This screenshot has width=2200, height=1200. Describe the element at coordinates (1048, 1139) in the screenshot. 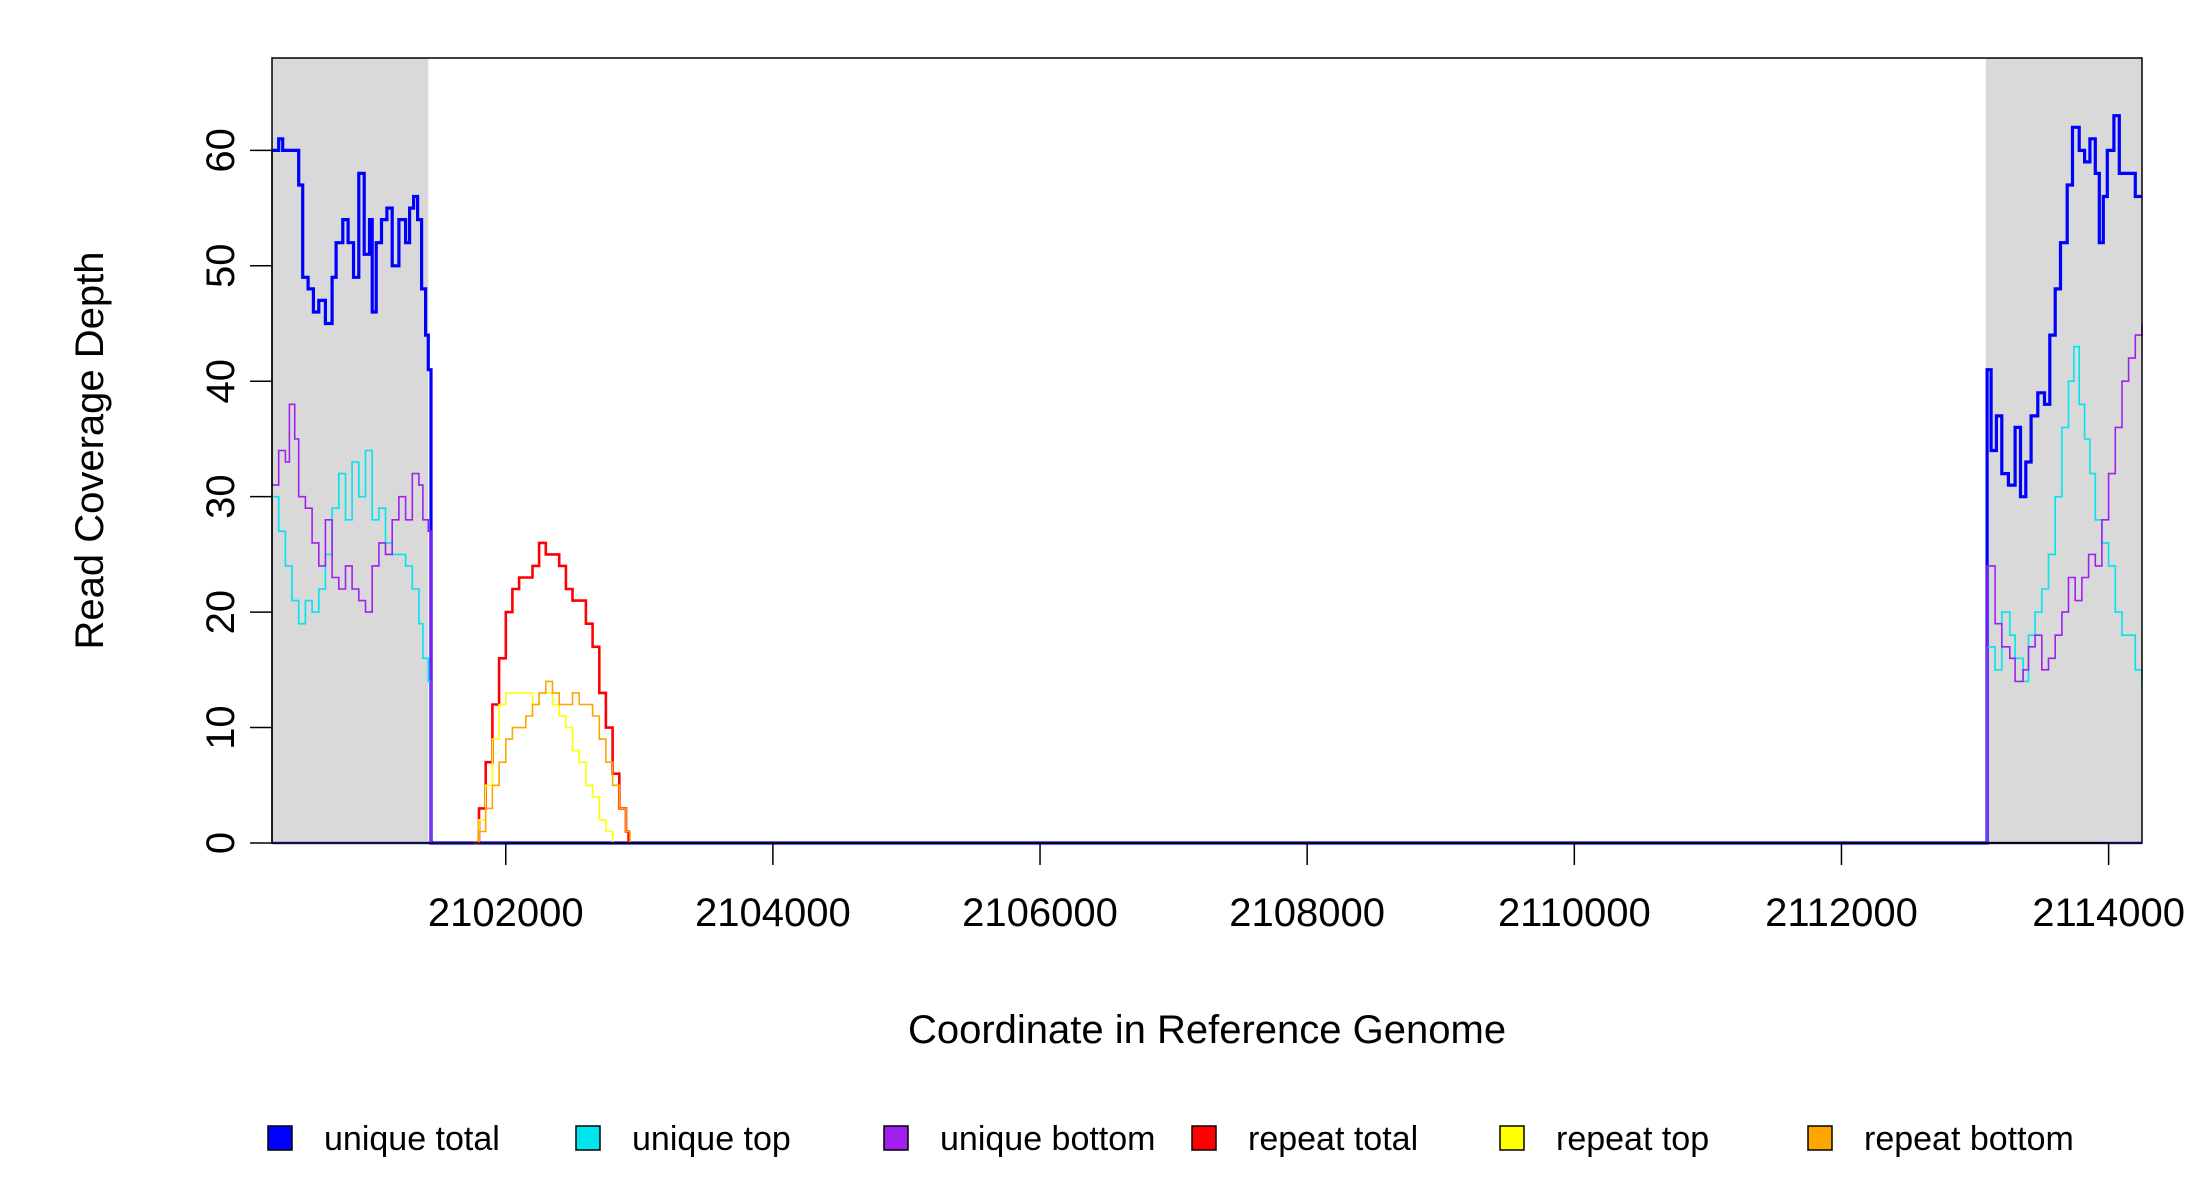

I see `legend-label-unique-bottom: unique bottom` at that location.